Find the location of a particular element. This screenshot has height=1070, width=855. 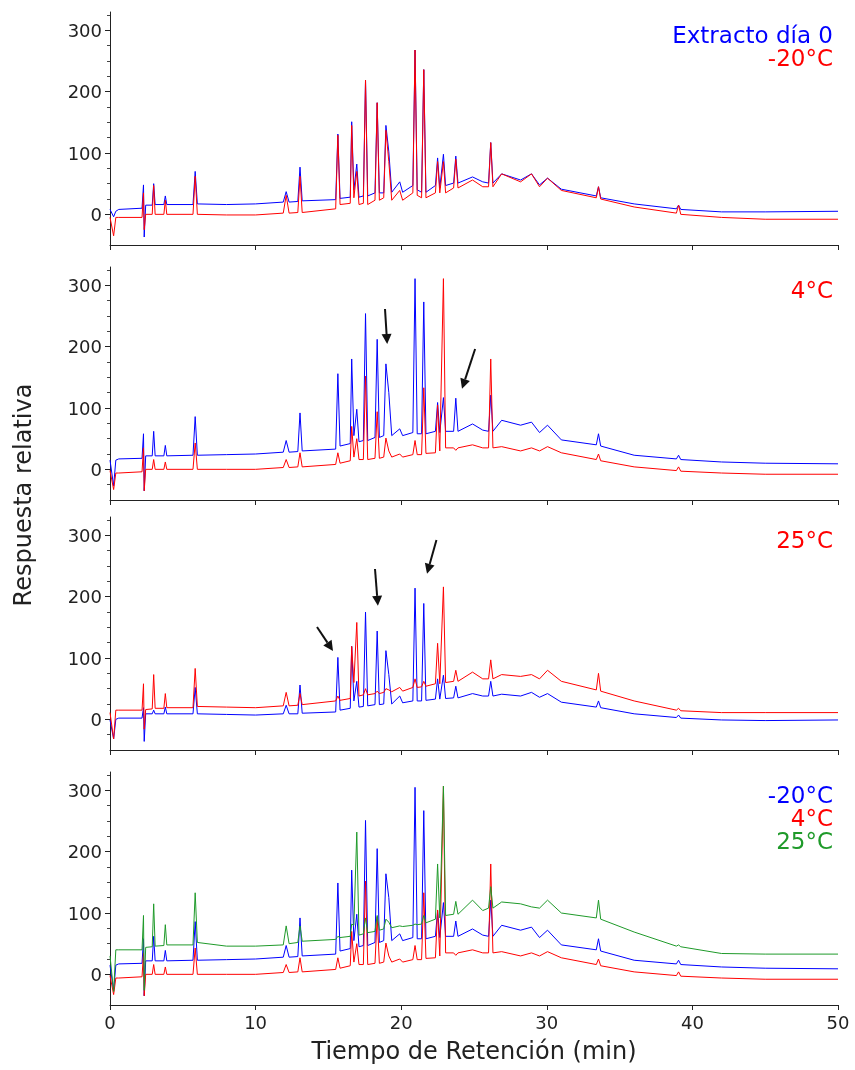

y-axis-title: Respuesta relativa is located at coordinates (23, 495).